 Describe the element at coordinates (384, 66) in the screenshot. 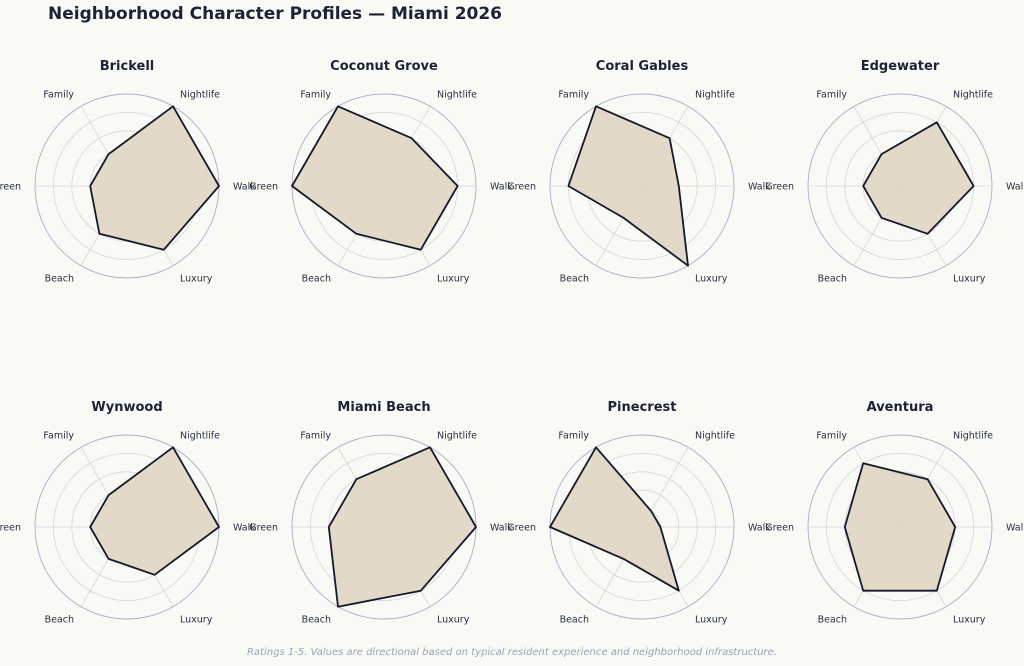

I see `radar-title-coconut-grove: Coconut Grove` at that location.